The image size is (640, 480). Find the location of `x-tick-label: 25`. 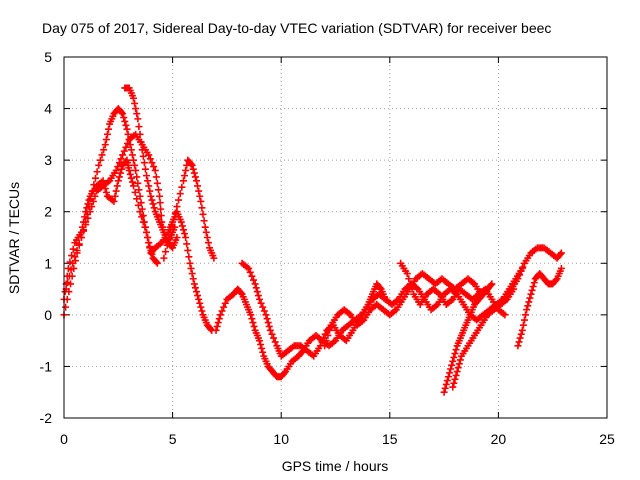

x-tick-label: 25 is located at coordinates (607, 439).